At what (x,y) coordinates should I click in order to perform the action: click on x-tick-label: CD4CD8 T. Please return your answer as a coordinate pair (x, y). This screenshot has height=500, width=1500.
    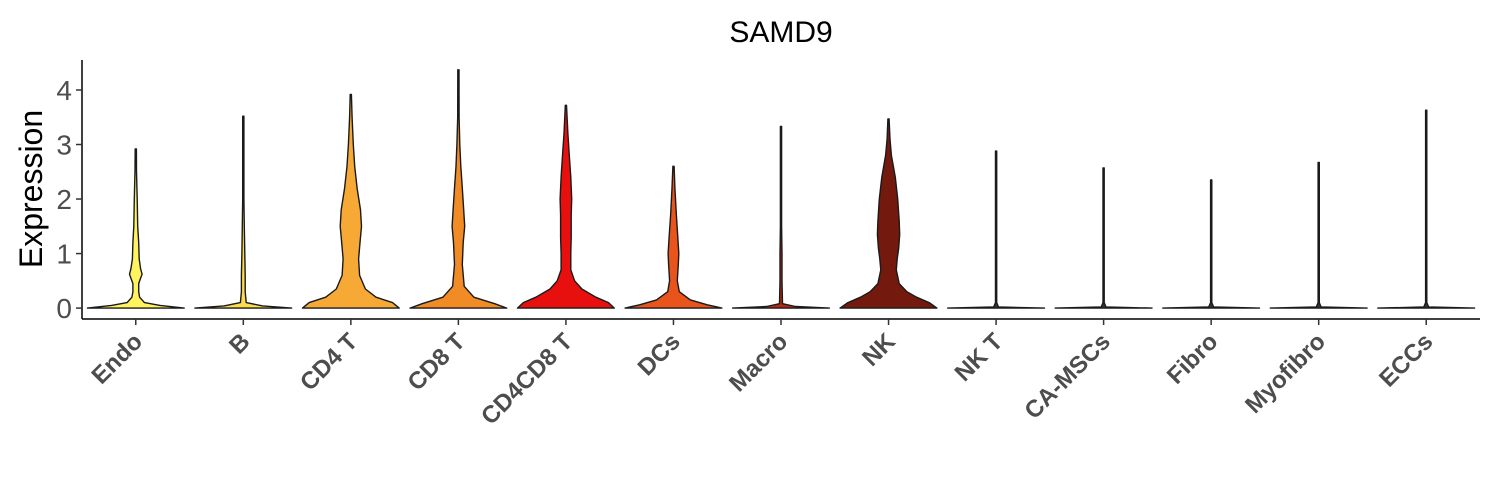
    Looking at the image, I should click on (527, 379).